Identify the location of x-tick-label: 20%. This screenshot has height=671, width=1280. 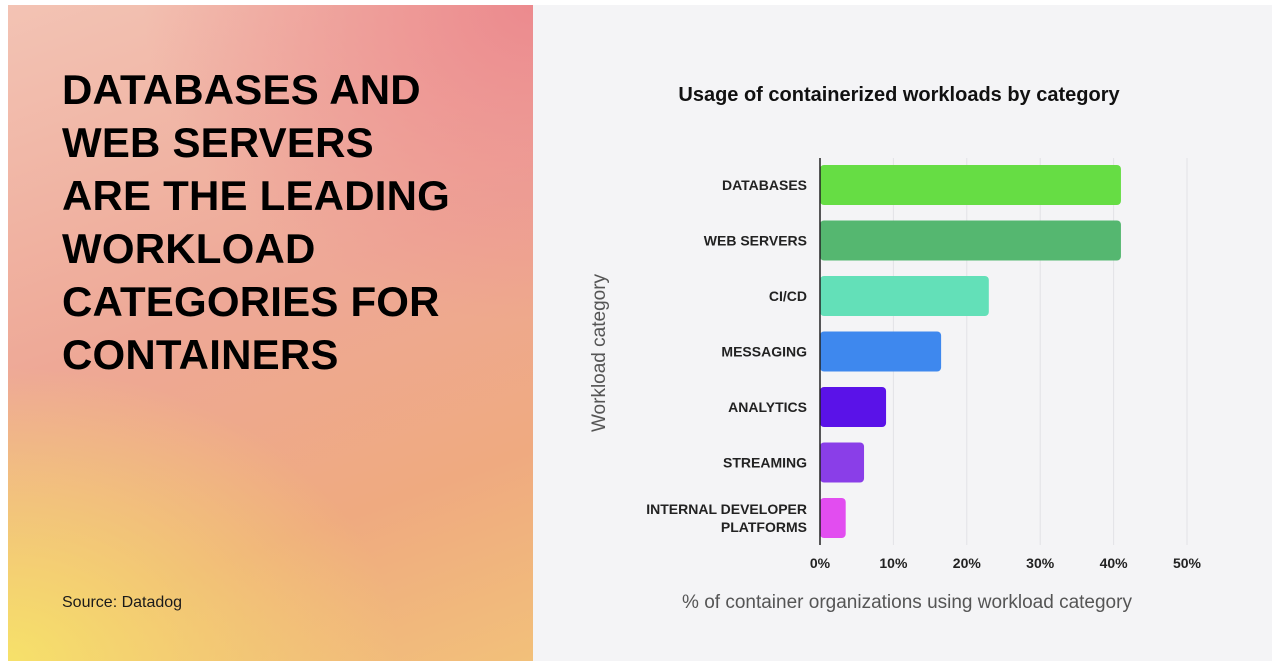
(967, 563).